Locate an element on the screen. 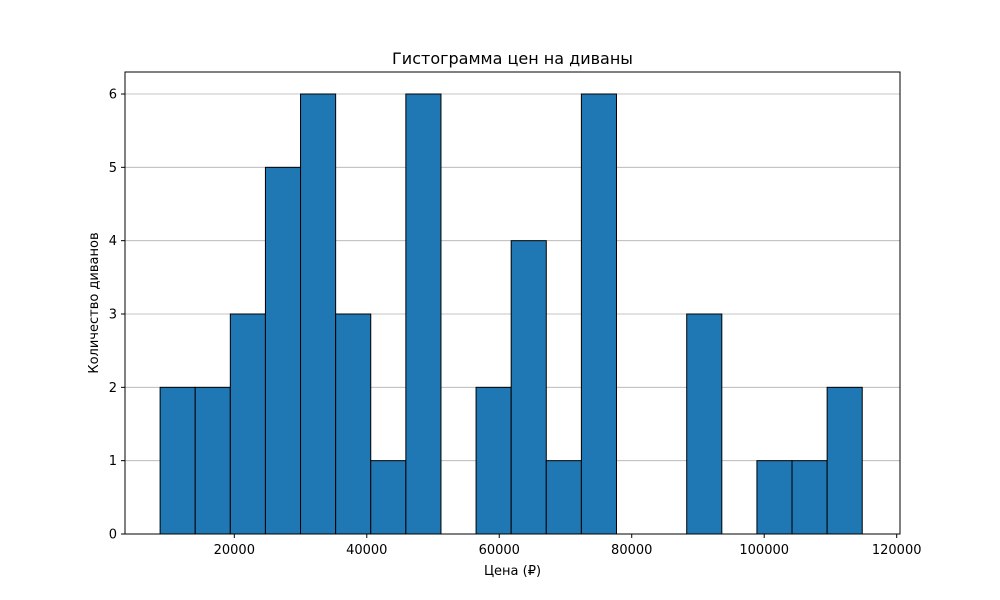 This screenshot has width=1000, height=600. x-tick-label: 120000 is located at coordinates (897, 550).